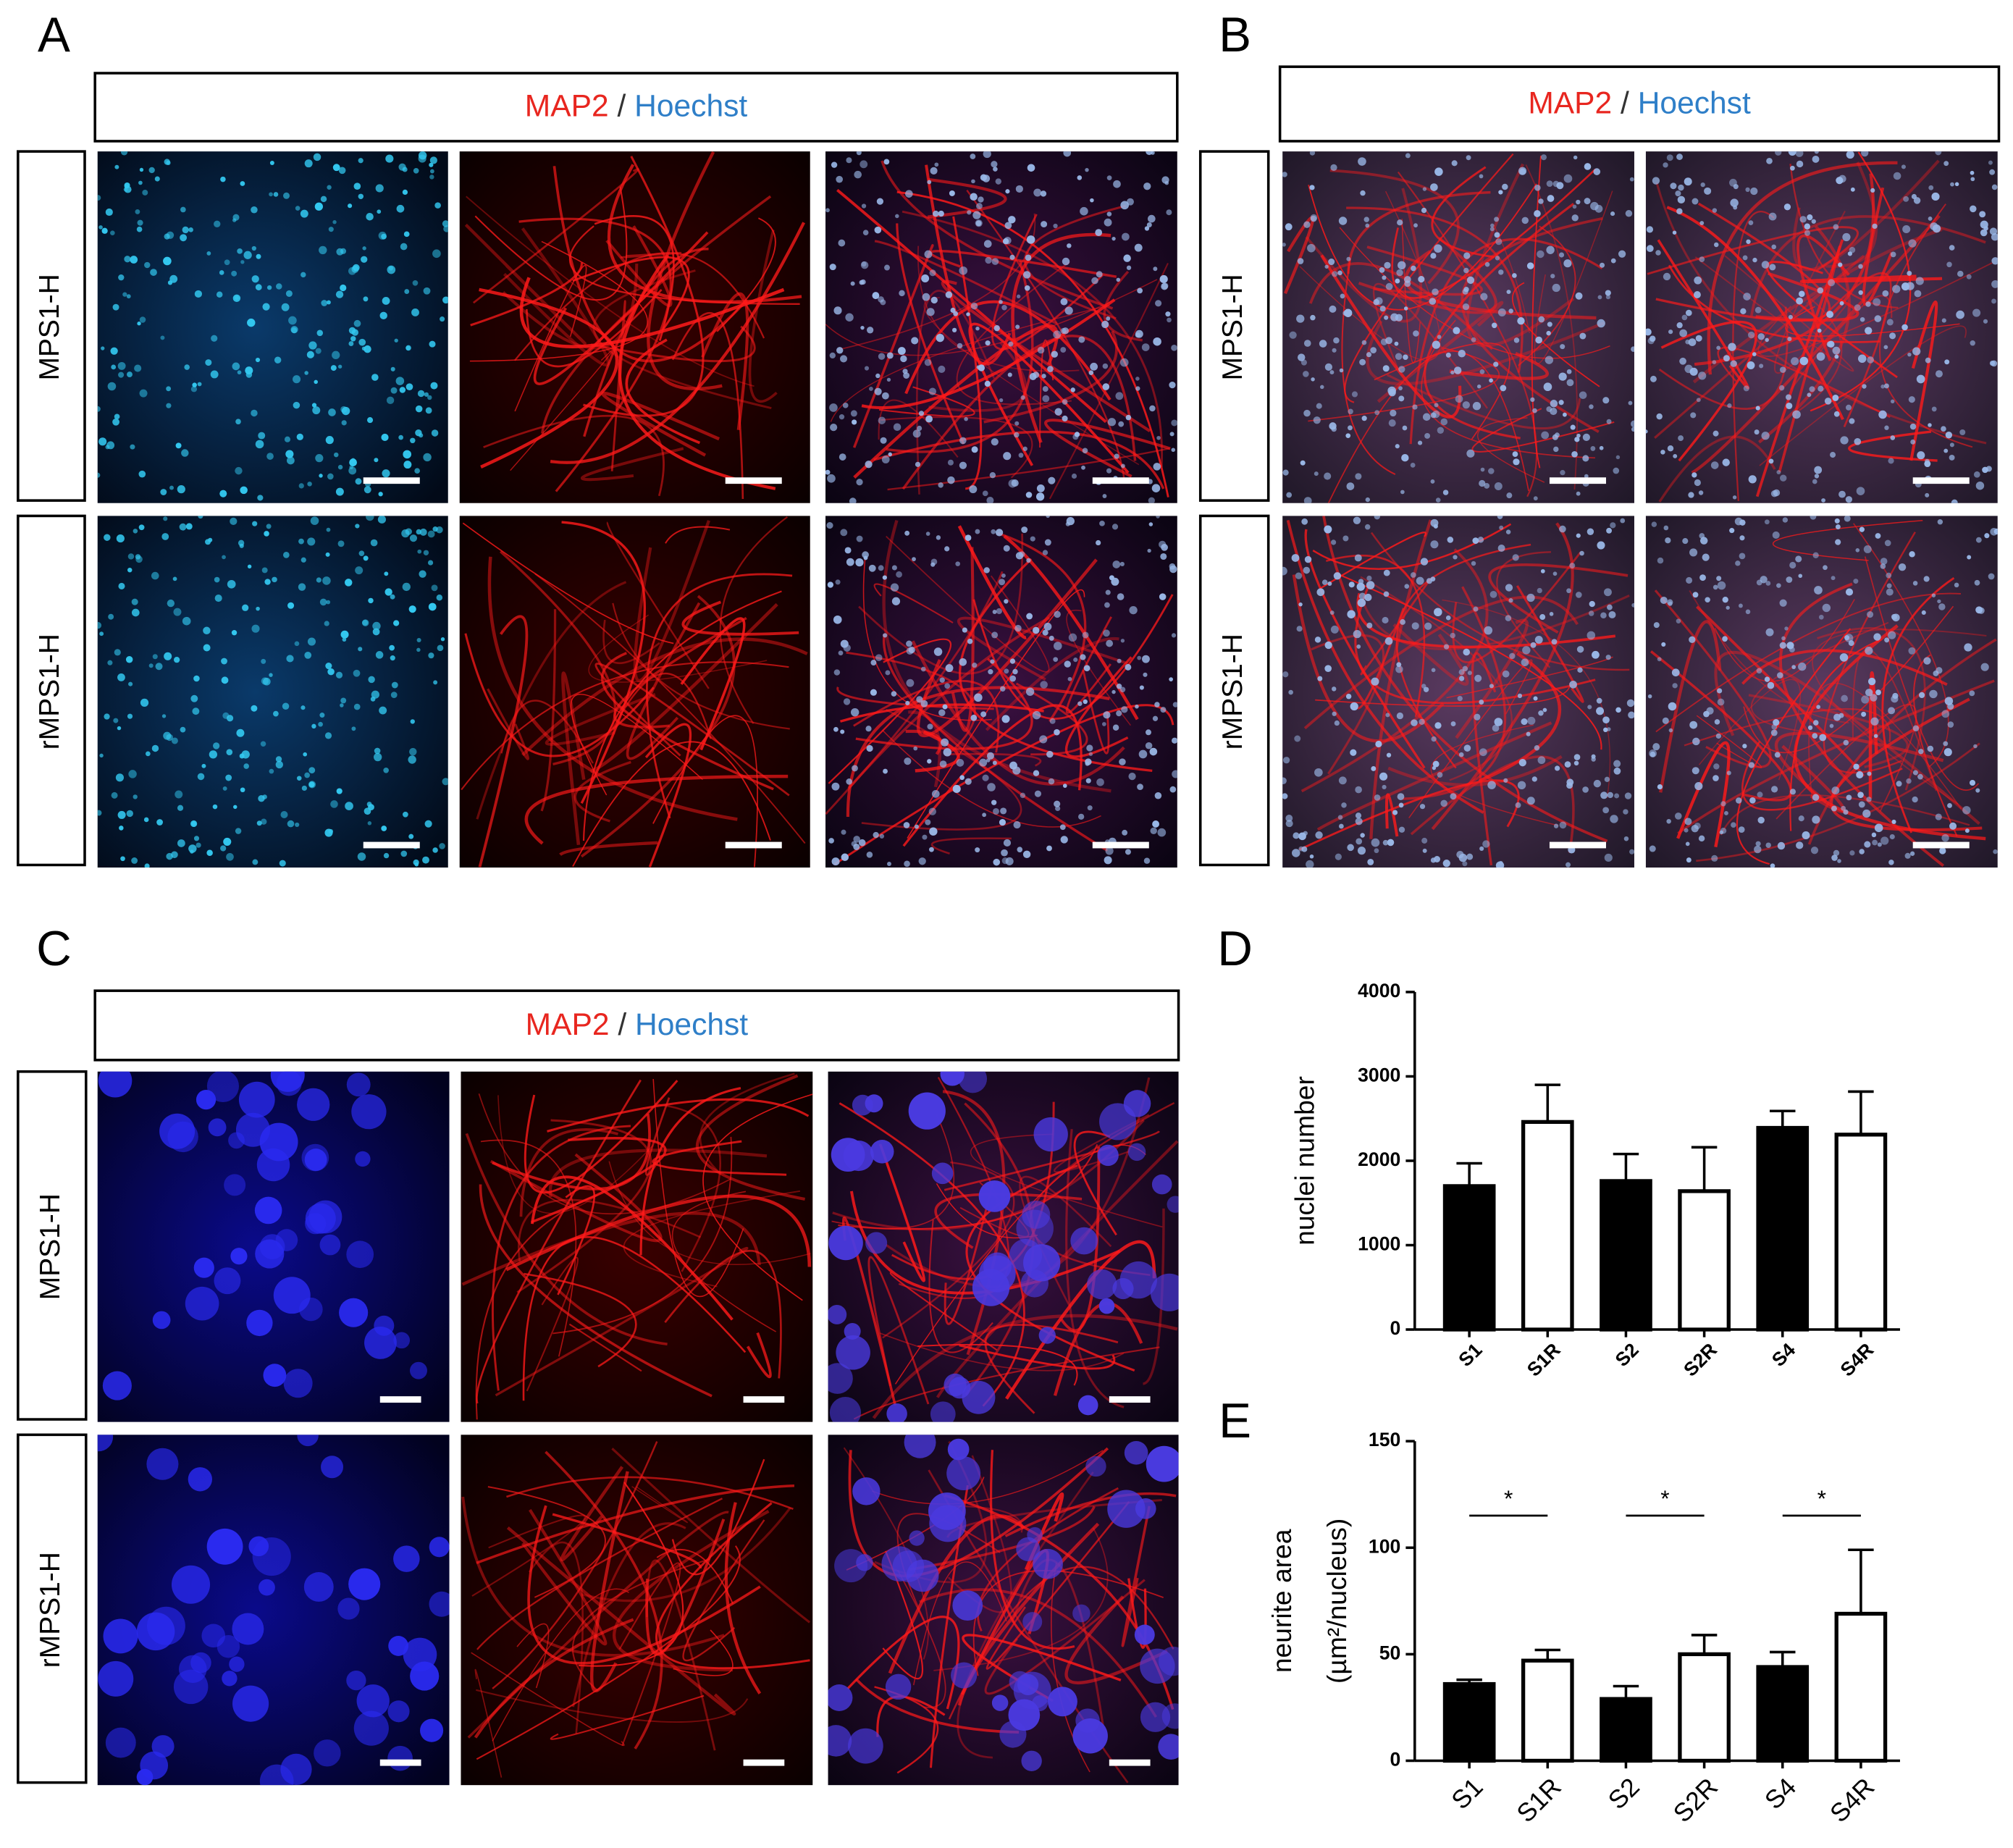 This screenshot has height=1848, width=2013. I want to click on x-tick-label: S4, so click(1780, 1794).